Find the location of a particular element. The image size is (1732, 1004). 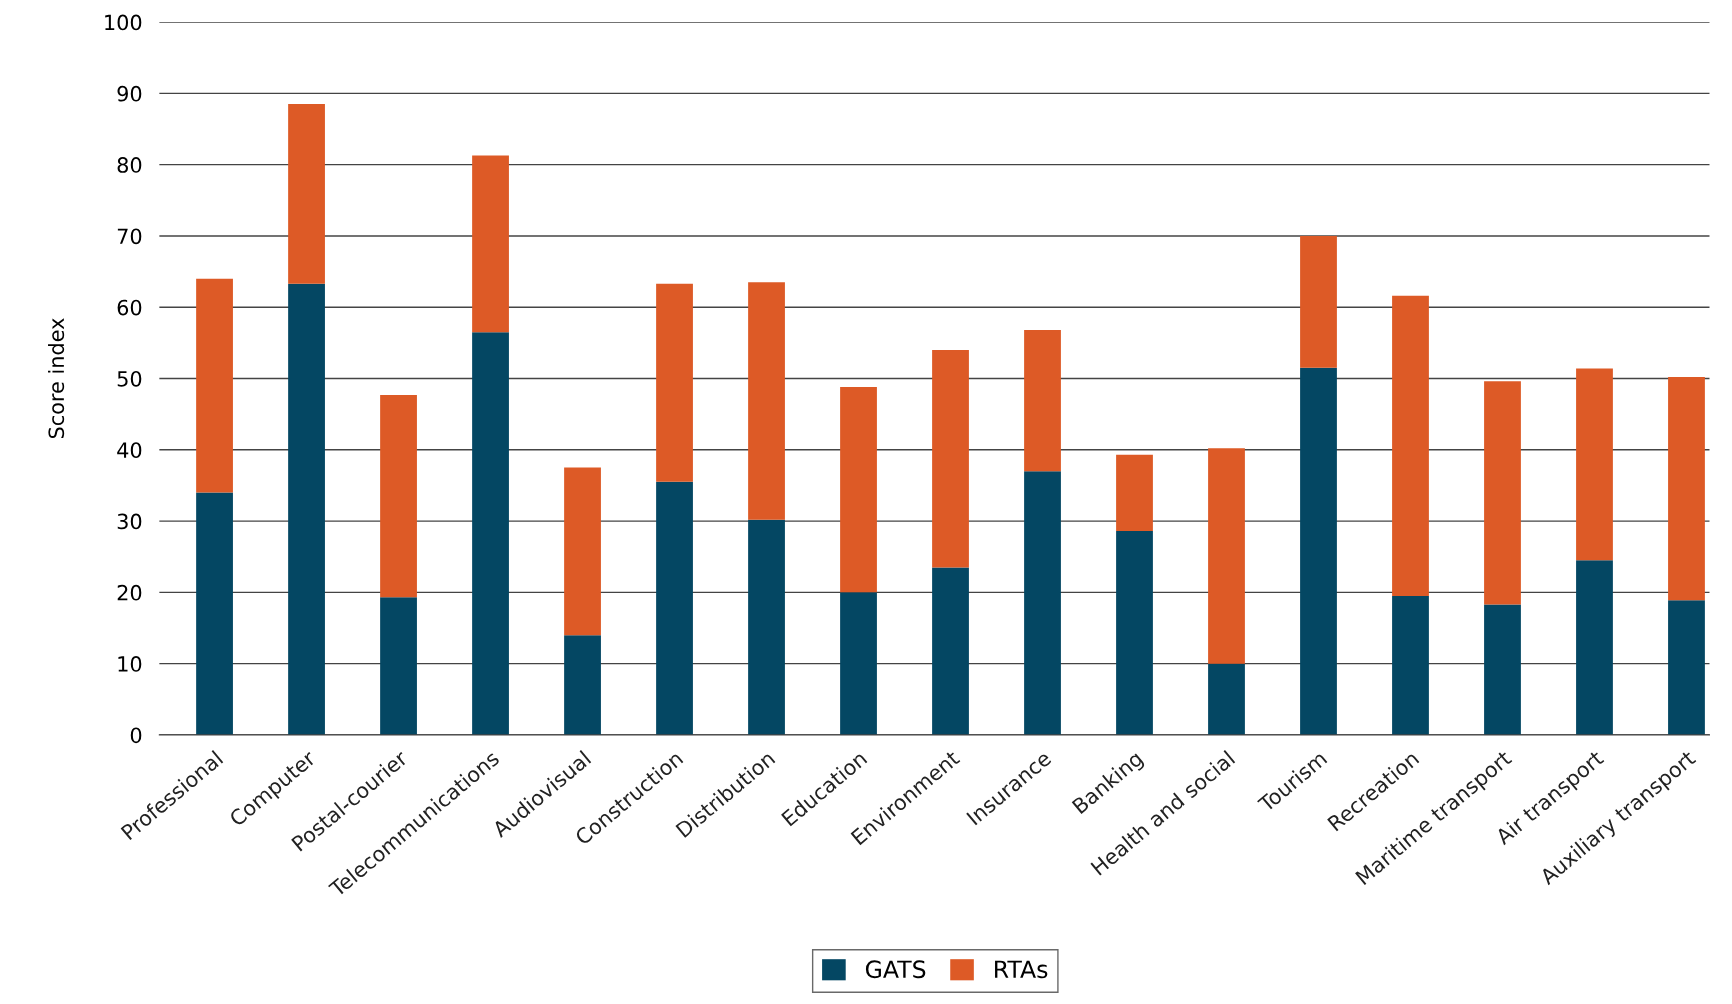

y-tick-label: 80 is located at coordinates (129, 165).